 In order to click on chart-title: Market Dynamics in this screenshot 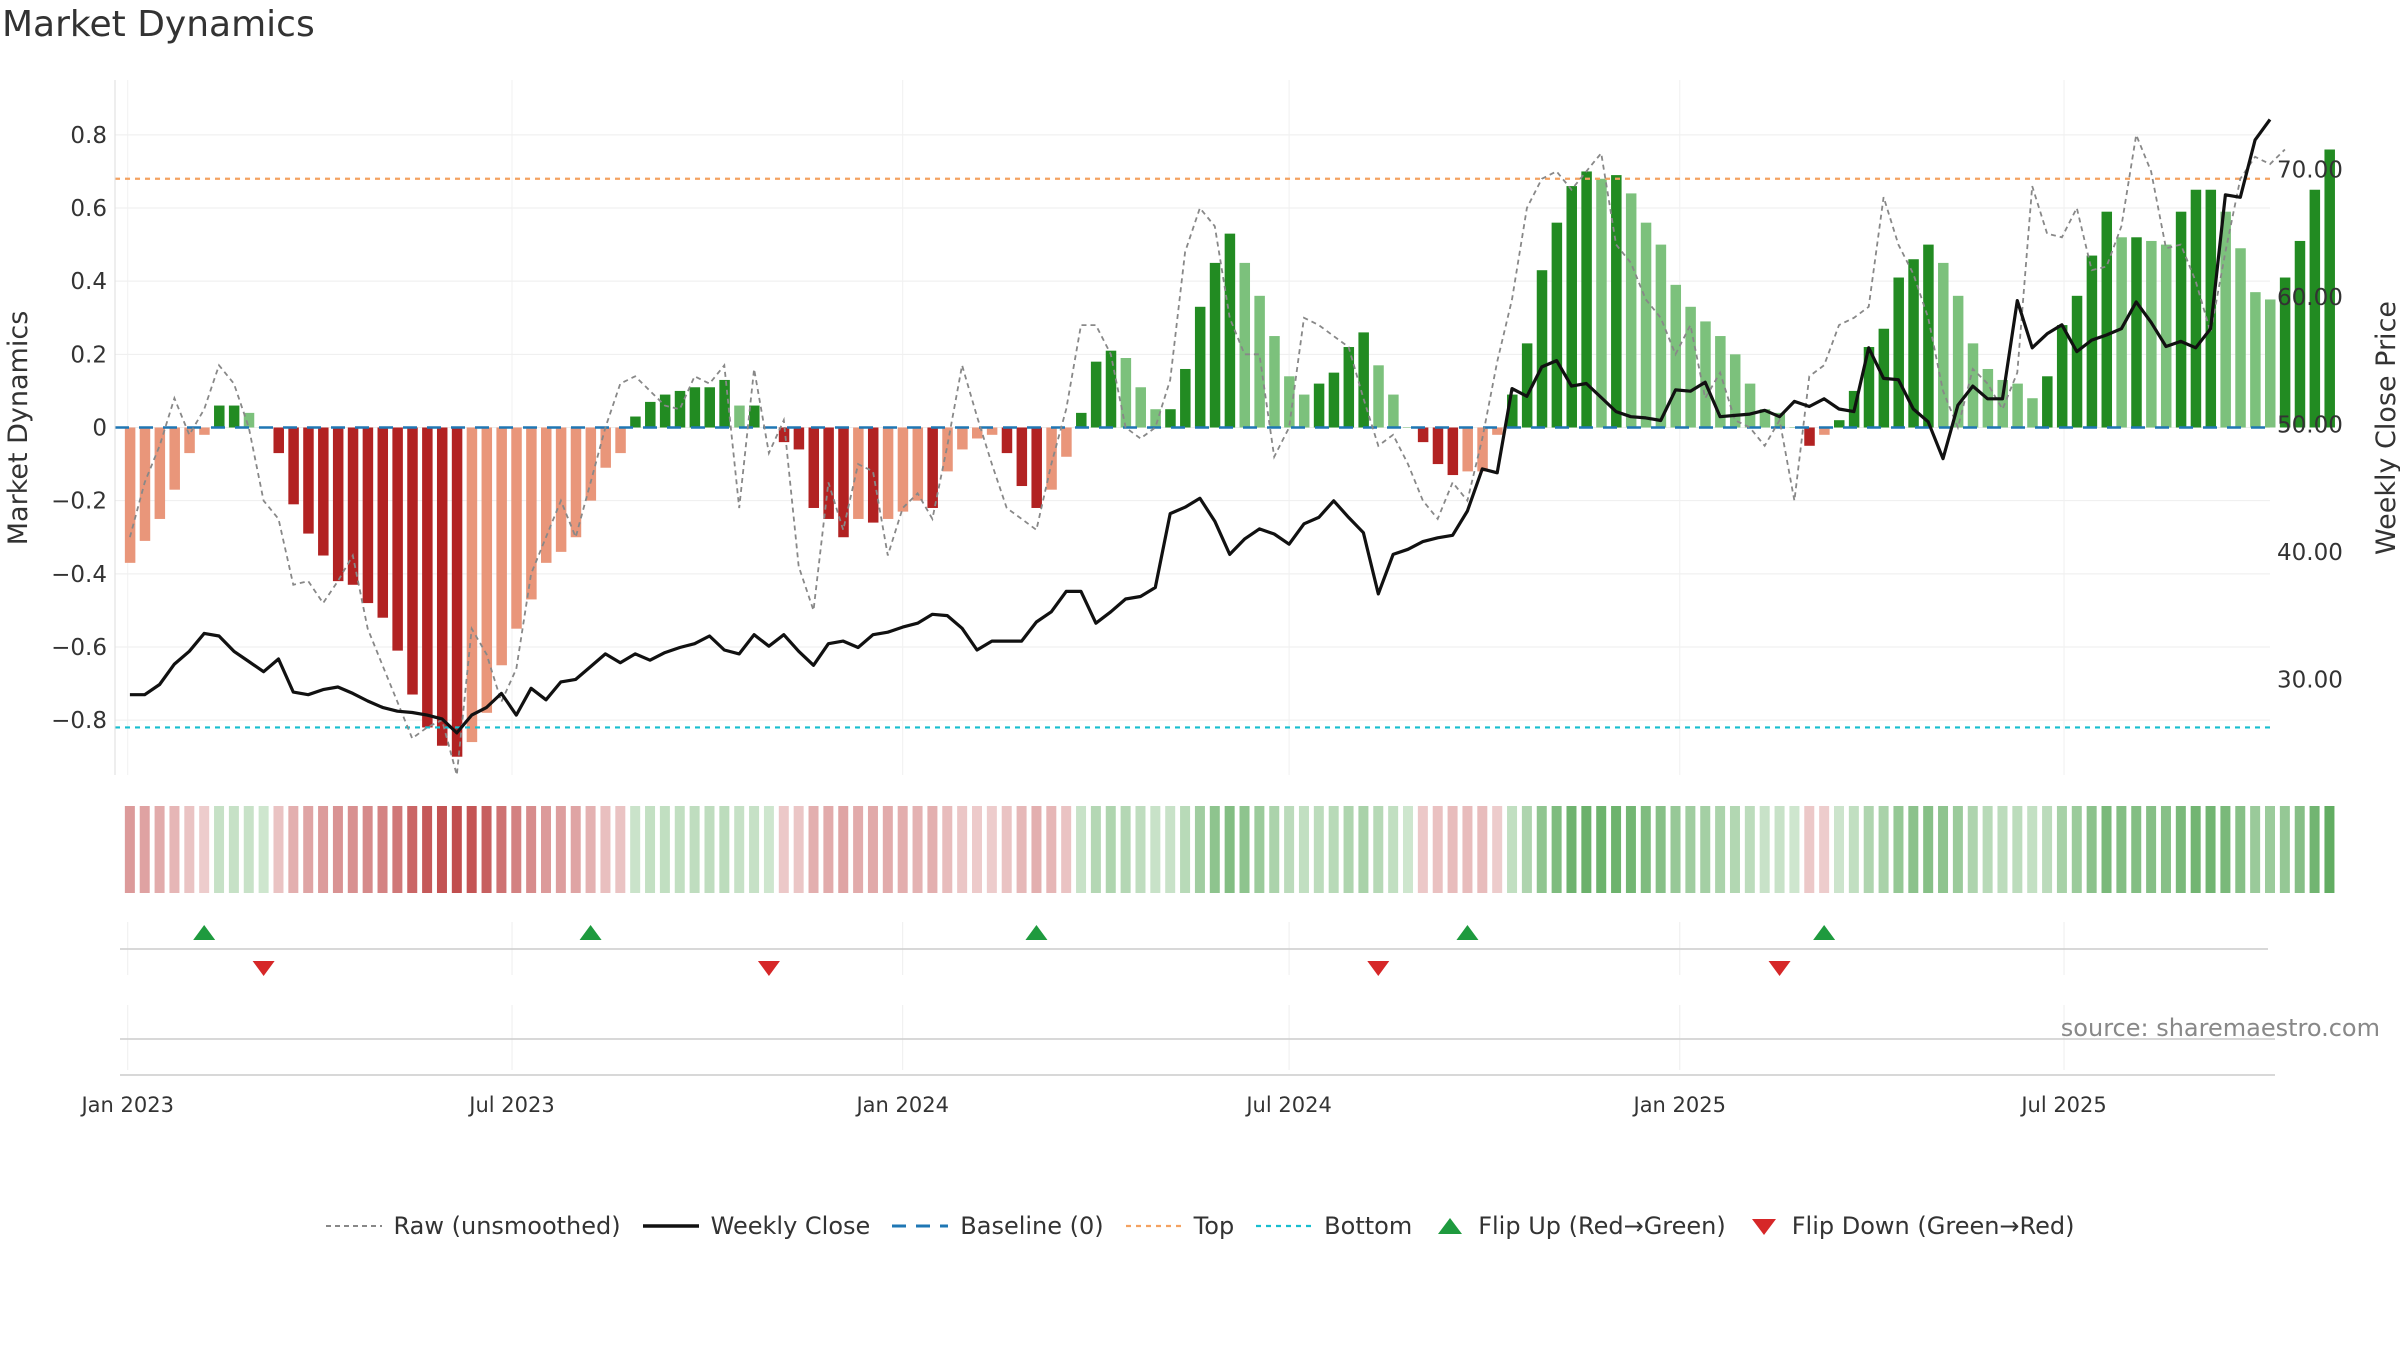, I will do `click(158, 24)`.